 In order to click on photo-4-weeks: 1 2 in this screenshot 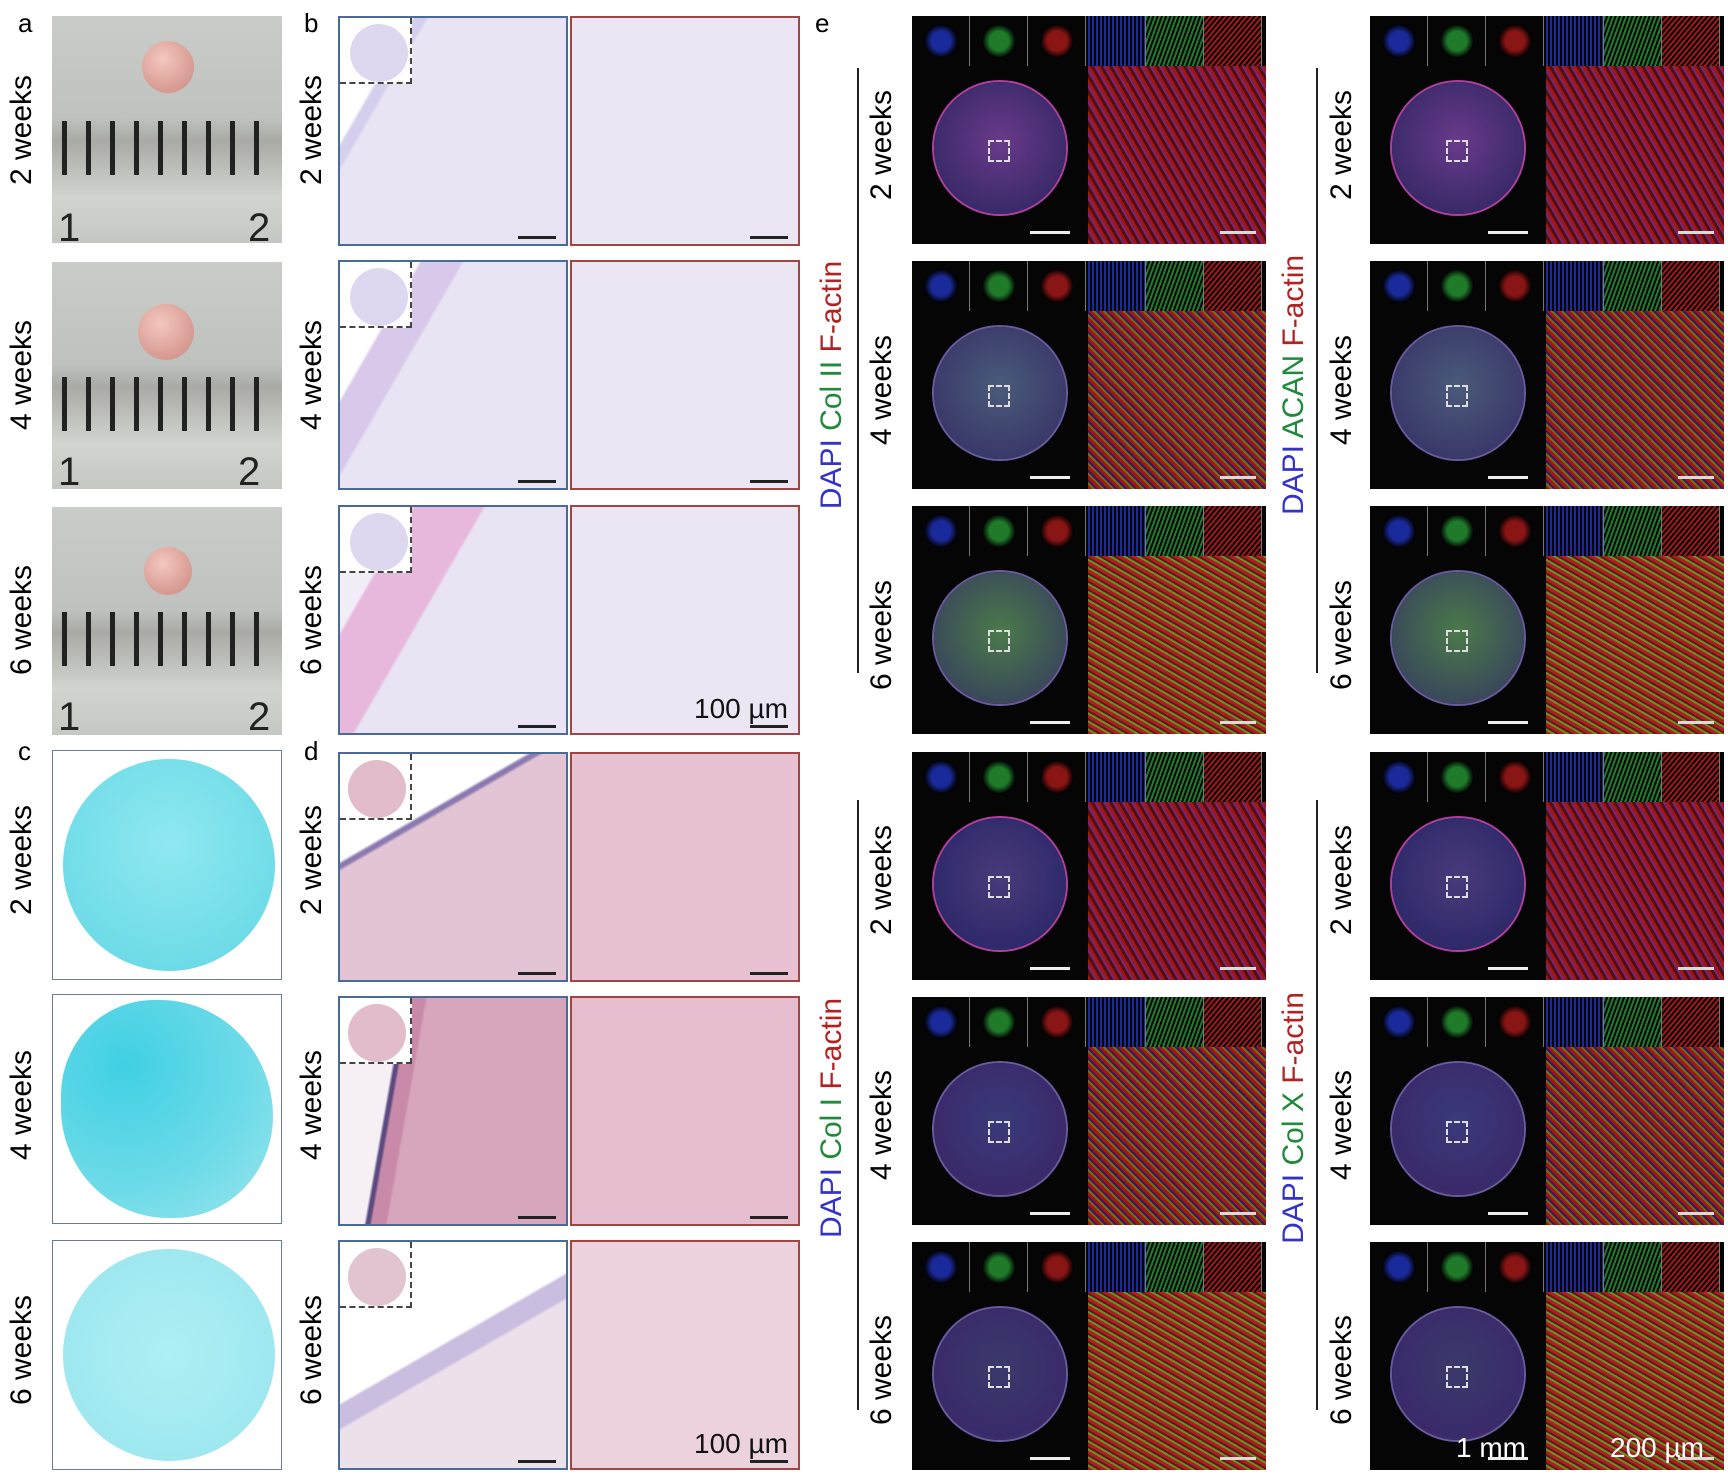, I will do `click(167, 375)`.